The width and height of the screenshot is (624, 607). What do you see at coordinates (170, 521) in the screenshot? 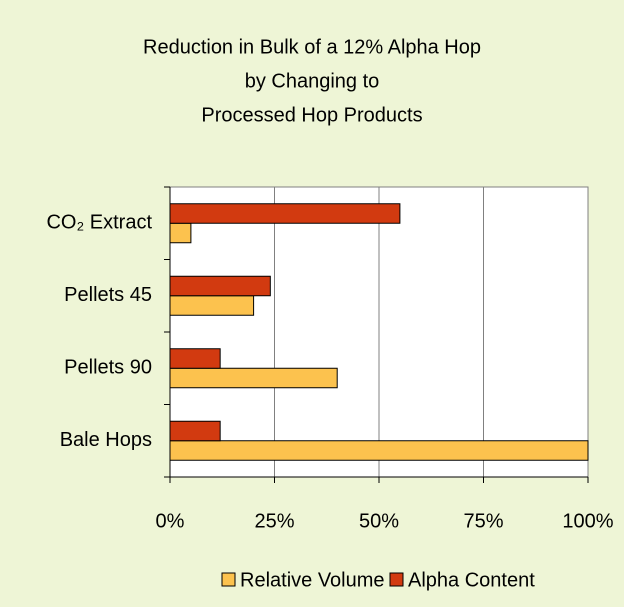
I see `x-tick-label: 0%` at bounding box center [170, 521].